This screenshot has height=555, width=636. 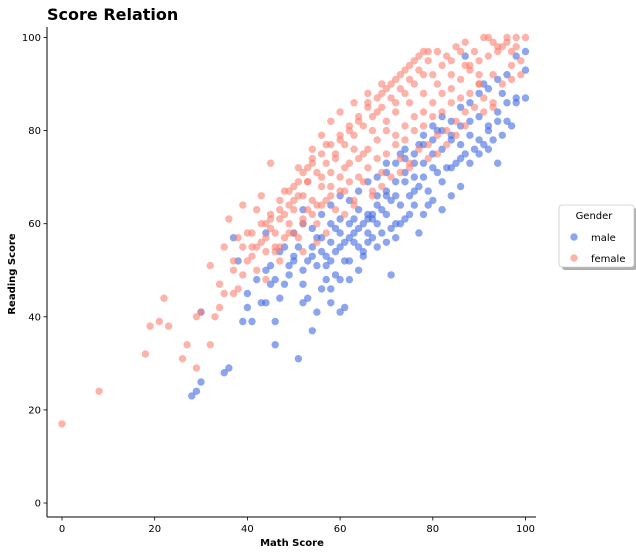 I want to click on legend-label-male: male, so click(x=603, y=238).